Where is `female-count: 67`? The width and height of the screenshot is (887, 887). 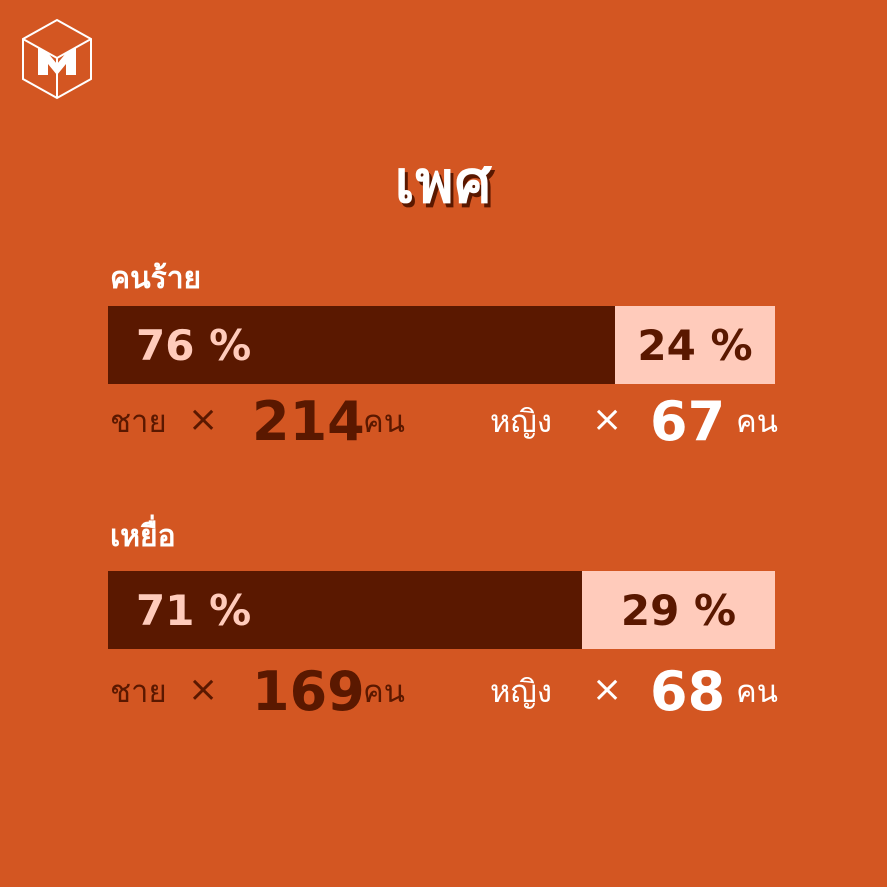
female-count: 67 is located at coordinates (688, 421).